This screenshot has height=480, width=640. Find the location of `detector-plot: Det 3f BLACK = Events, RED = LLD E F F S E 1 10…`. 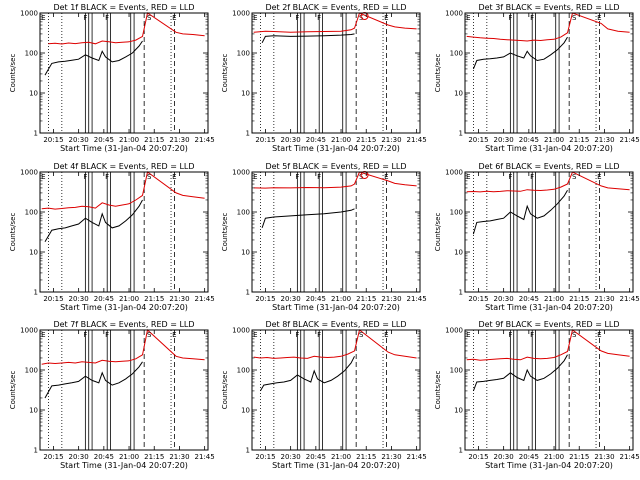

detector-plot: Det 3f BLACK = Events, RED = LLD E F F S E 1 10… is located at coordinates (537, 78).